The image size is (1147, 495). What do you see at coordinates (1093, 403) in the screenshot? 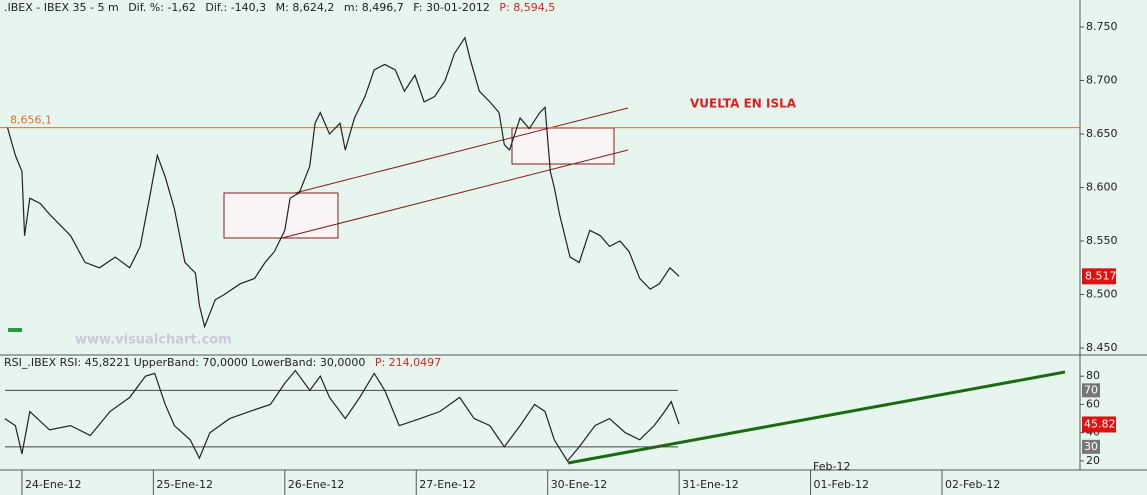
I see `y2-tick-label: 60` at bounding box center [1093, 403].